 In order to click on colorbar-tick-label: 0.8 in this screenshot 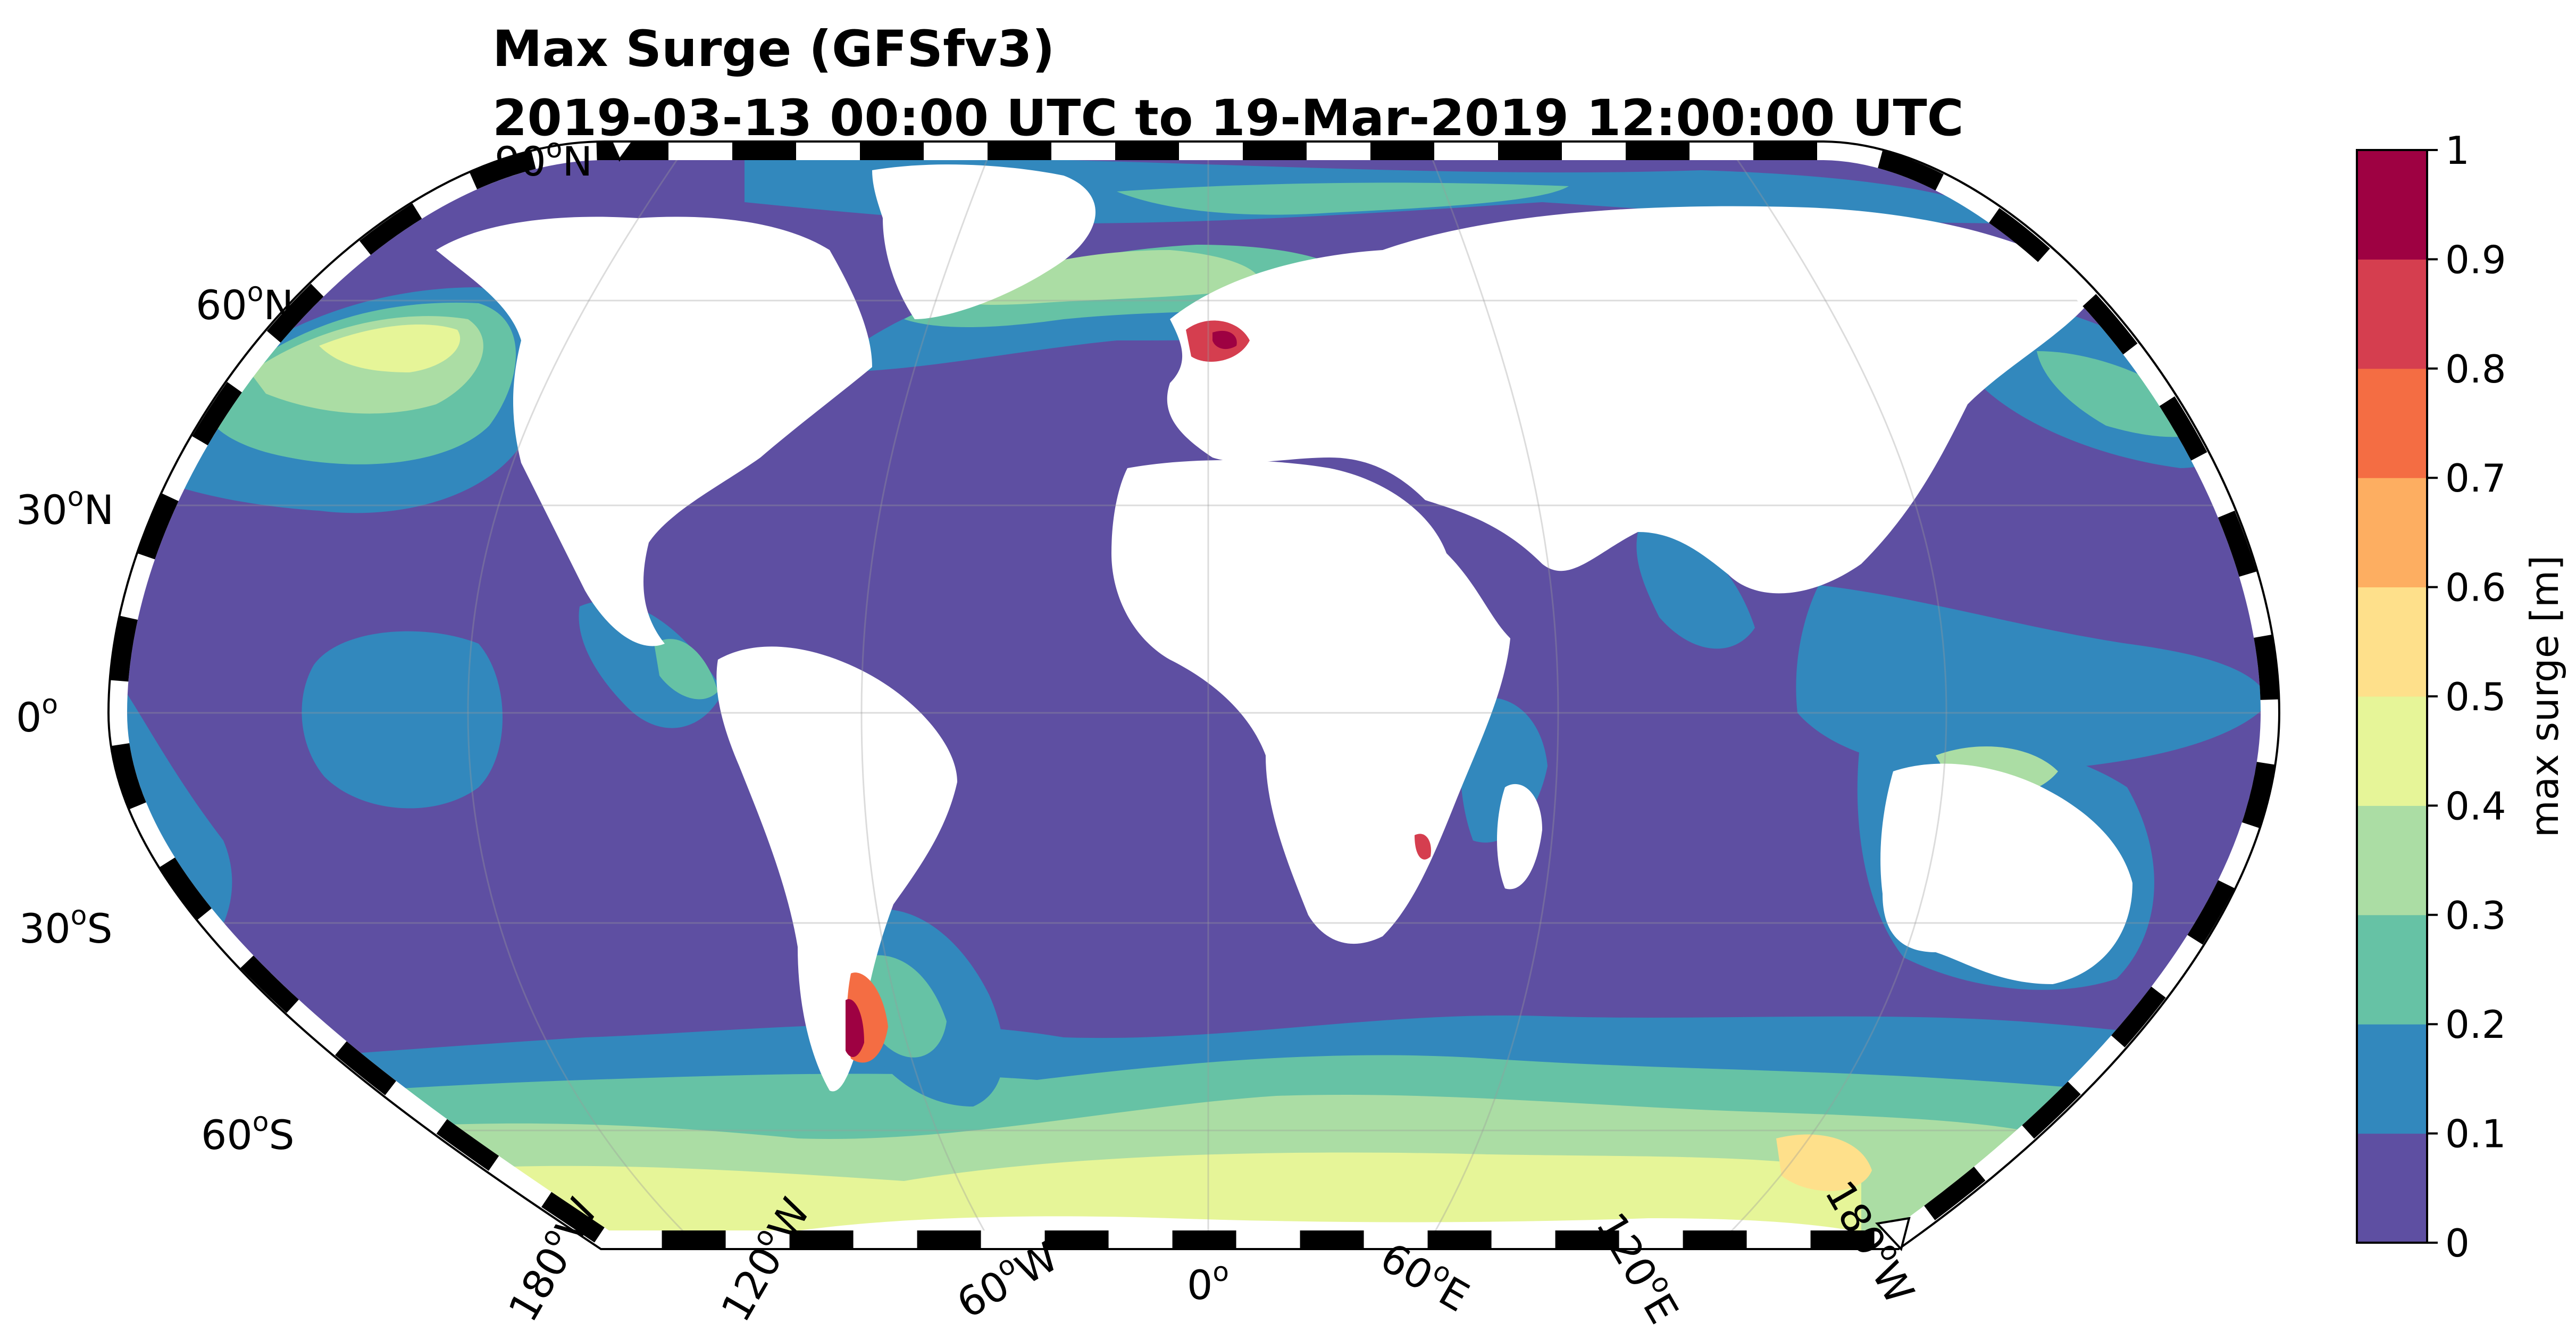, I will do `click(2475, 370)`.